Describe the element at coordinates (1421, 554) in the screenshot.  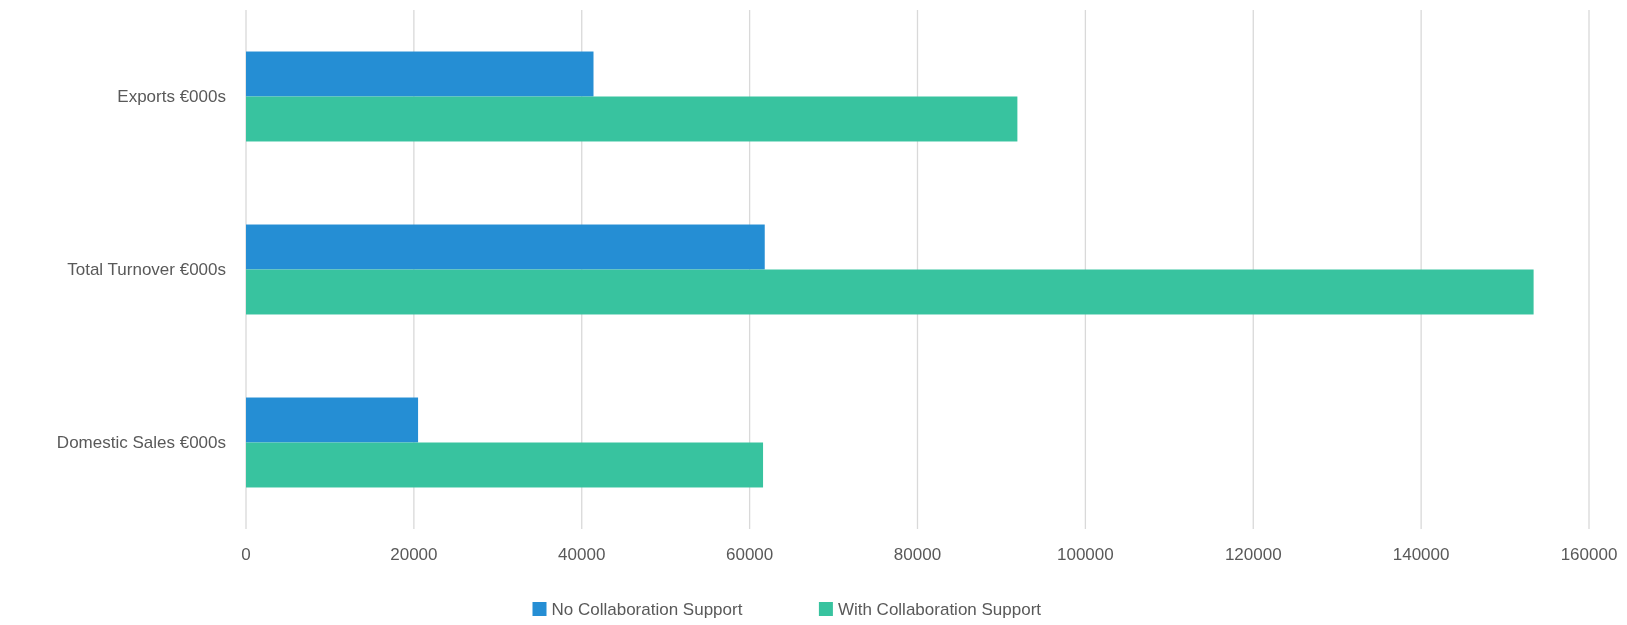
I see `x-tick-label: 140000` at that location.